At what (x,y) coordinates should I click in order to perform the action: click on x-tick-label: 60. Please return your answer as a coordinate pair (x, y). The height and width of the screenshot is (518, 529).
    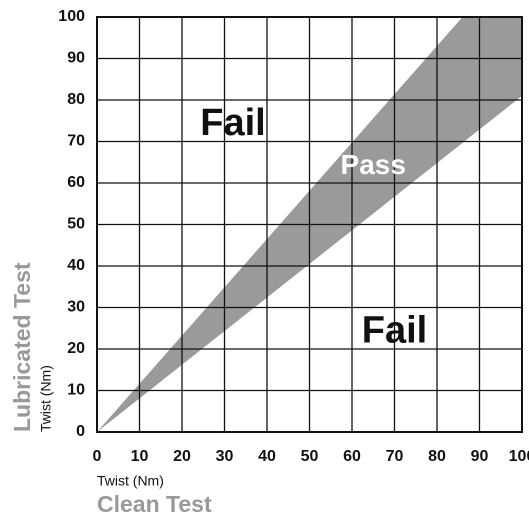
    Looking at the image, I should click on (352, 456).